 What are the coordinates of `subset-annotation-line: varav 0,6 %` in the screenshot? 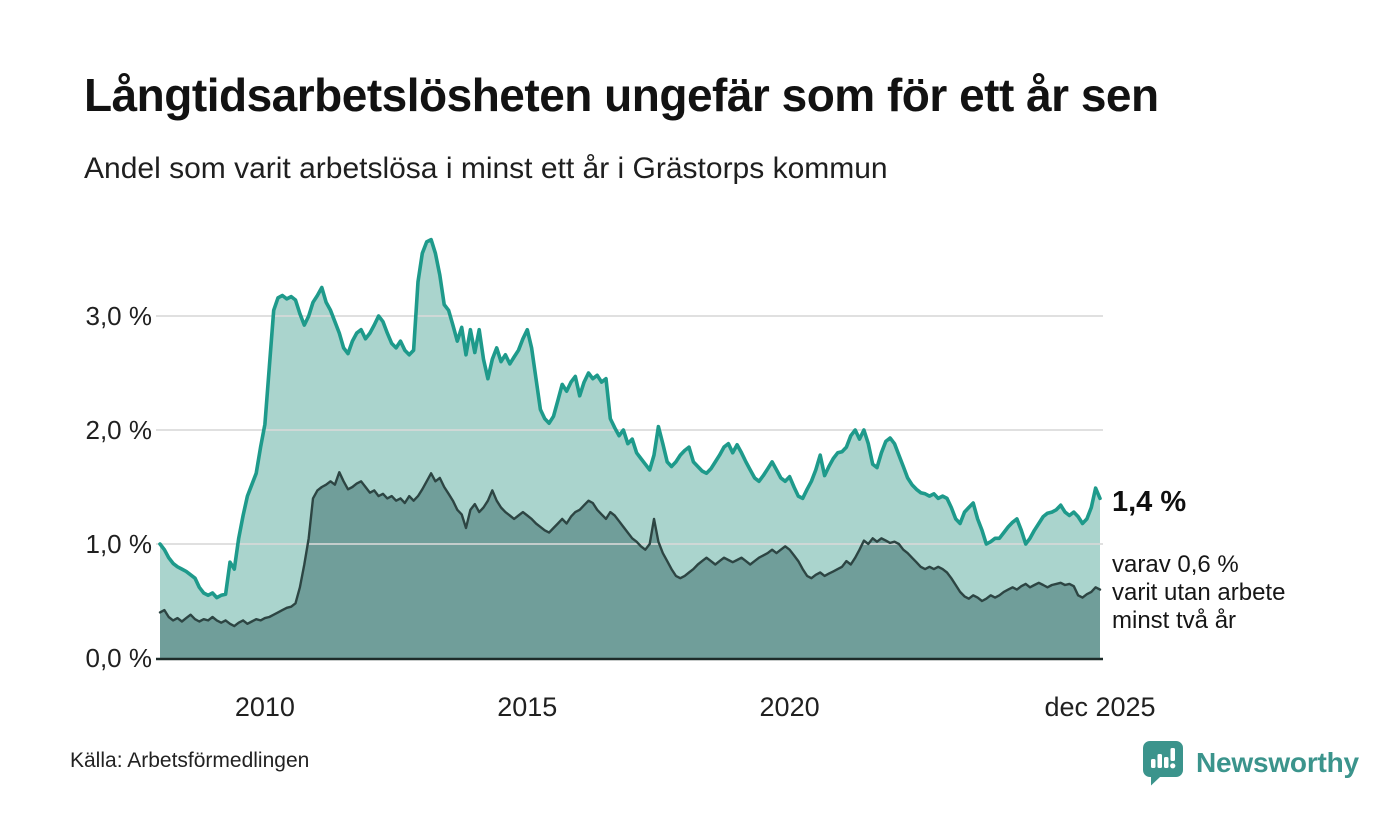 It's located at (1175, 564).